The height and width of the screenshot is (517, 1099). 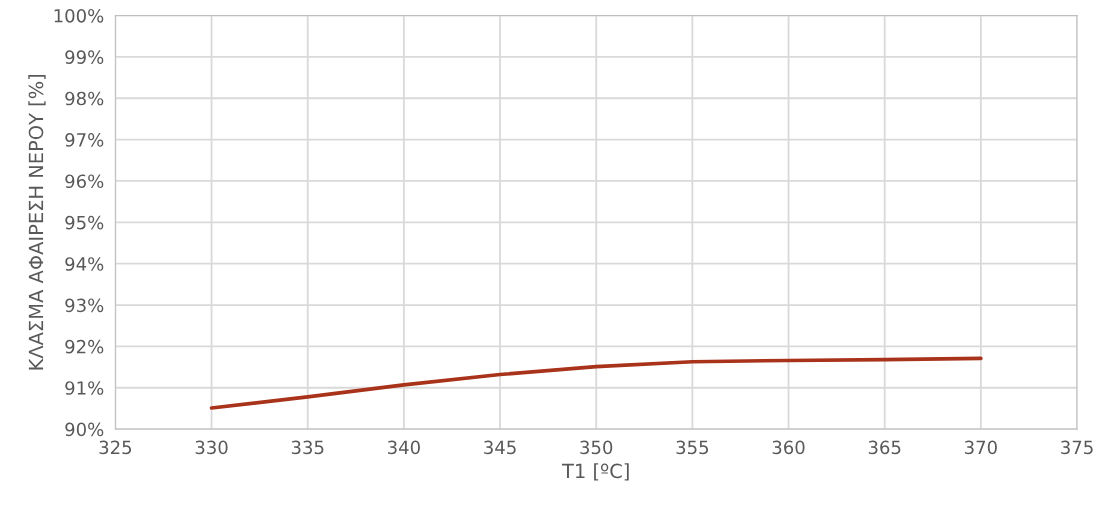 What do you see at coordinates (596, 447) in the screenshot?
I see `x-tick-label: 350` at bounding box center [596, 447].